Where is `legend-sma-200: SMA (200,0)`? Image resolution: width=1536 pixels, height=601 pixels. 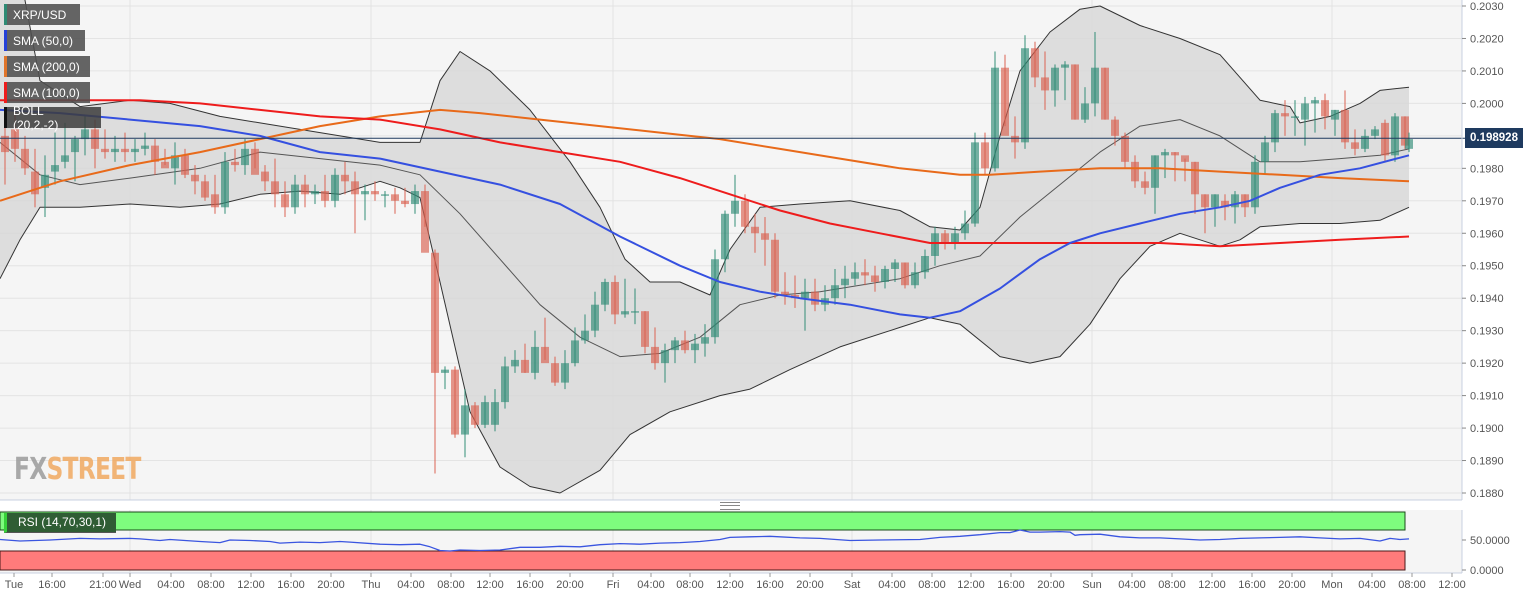
legend-sma-200: SMA (200,0) is located at coordinates (47, 66).